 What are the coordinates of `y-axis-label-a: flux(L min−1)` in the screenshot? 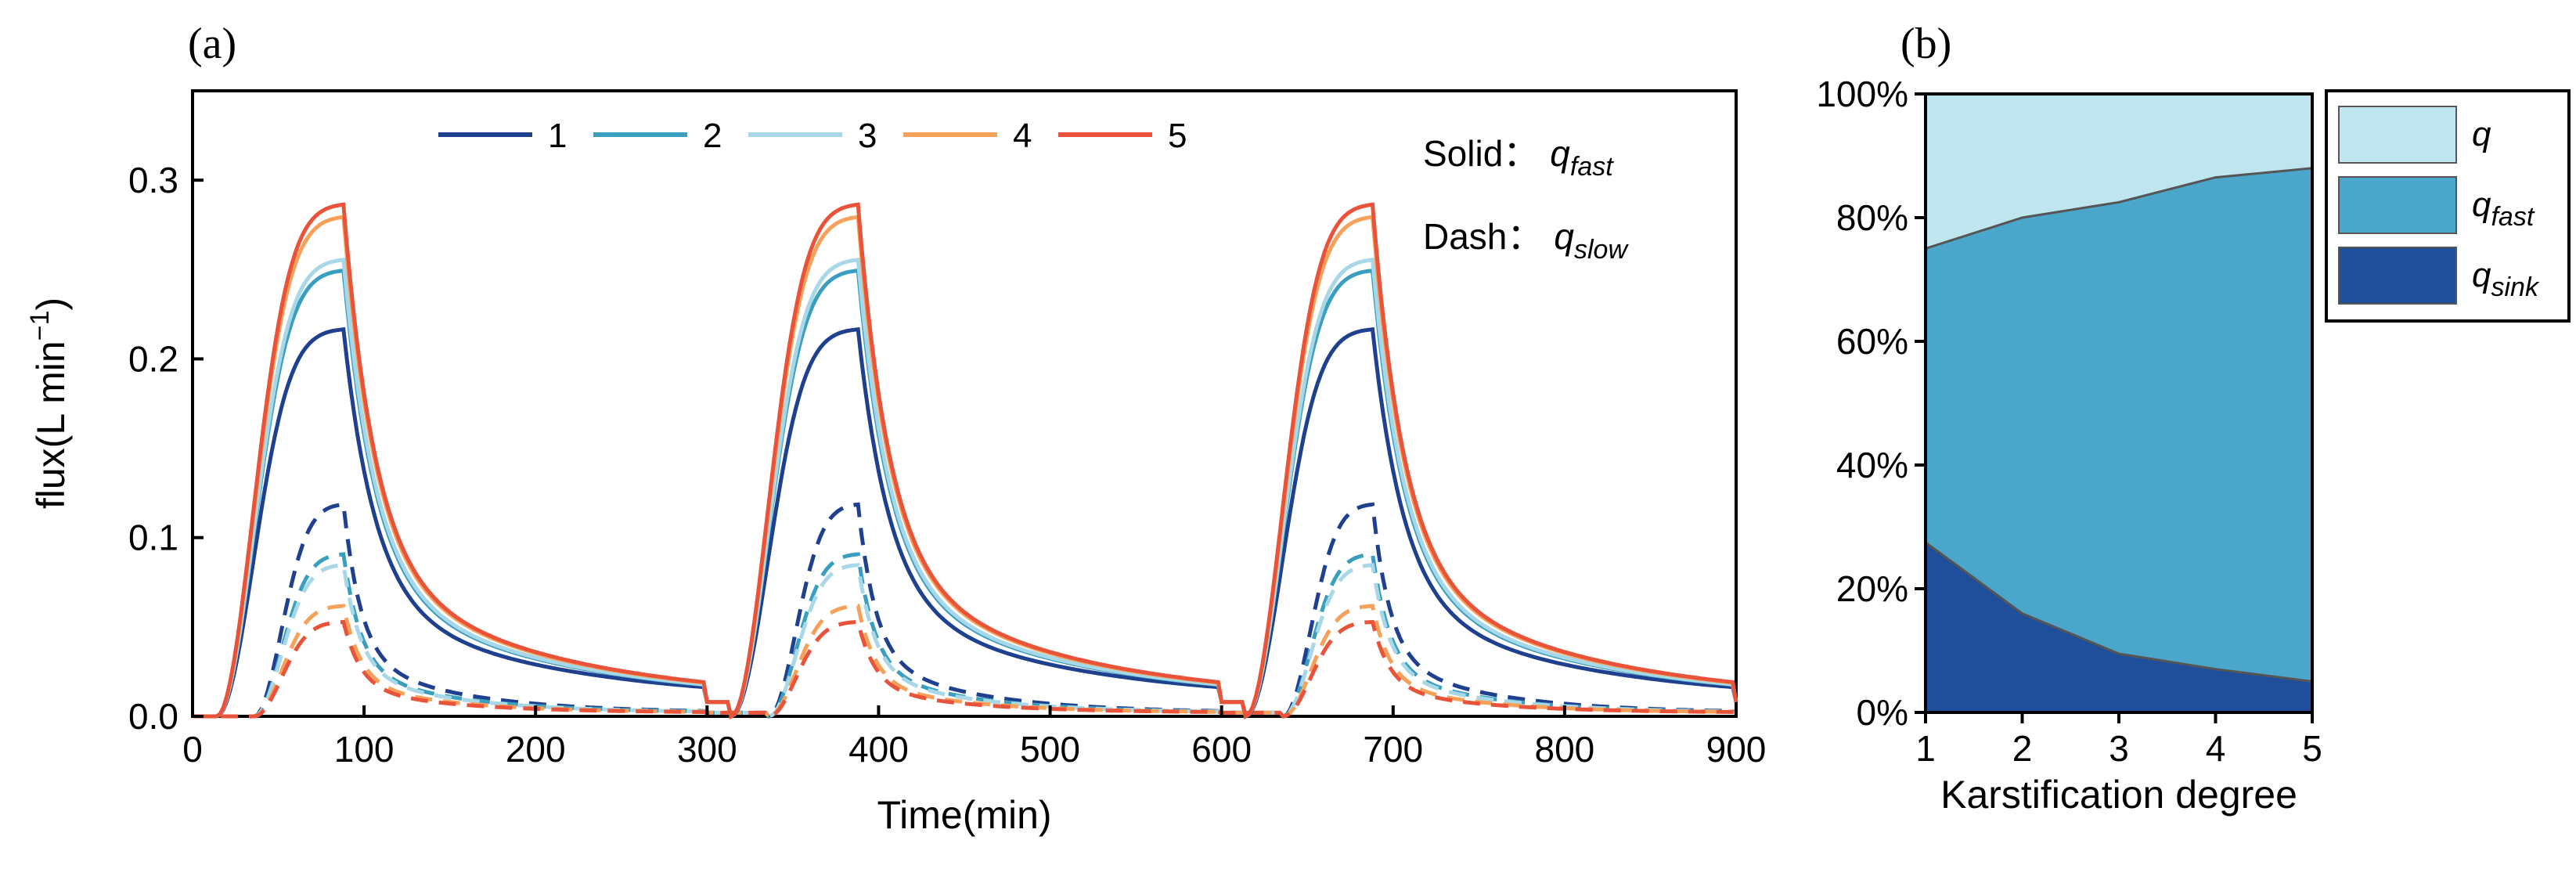 It's located at (49, 403).